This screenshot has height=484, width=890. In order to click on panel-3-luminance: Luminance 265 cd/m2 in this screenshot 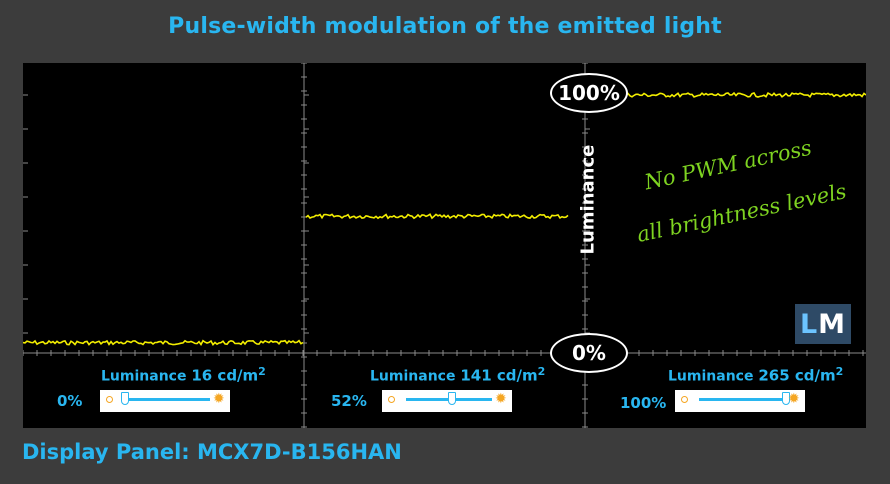, I will do `click(755, 375)`.